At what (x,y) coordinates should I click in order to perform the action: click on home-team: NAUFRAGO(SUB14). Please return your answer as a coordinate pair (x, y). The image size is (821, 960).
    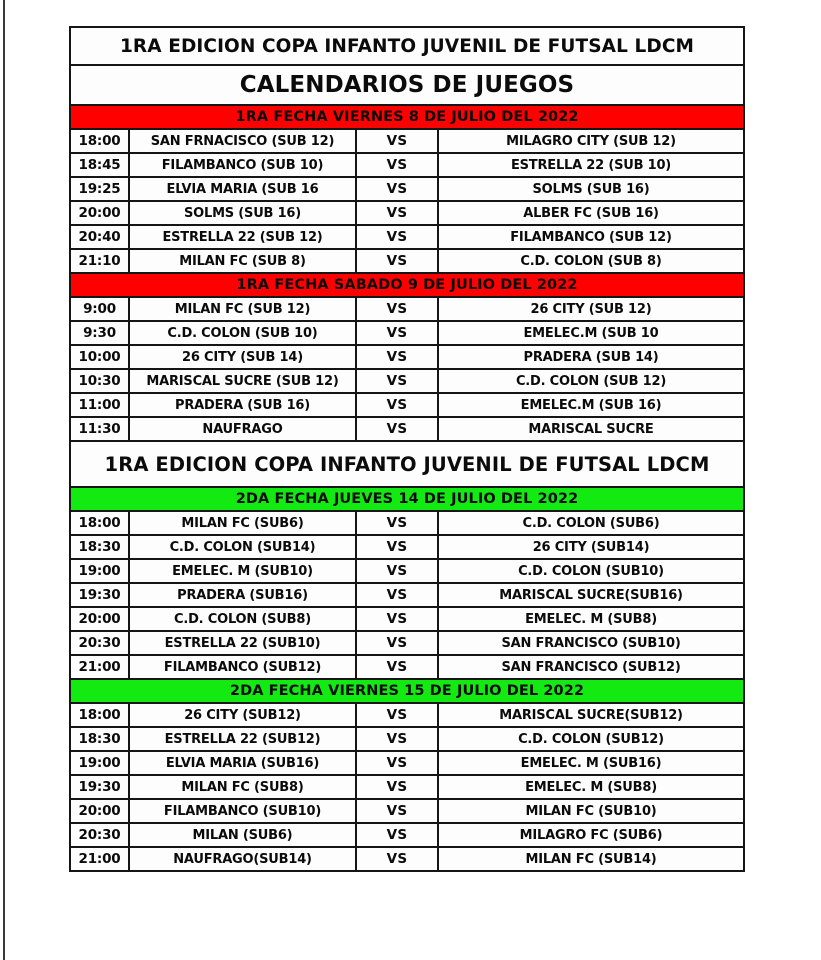
    Looking at the image, I should click on (242, 859).